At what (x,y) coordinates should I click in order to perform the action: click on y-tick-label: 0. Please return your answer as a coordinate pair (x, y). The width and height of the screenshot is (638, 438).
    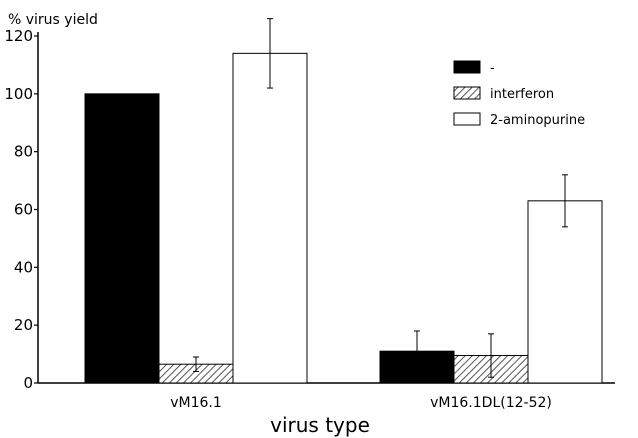
    Looking at the image, I should click on (28, 383).